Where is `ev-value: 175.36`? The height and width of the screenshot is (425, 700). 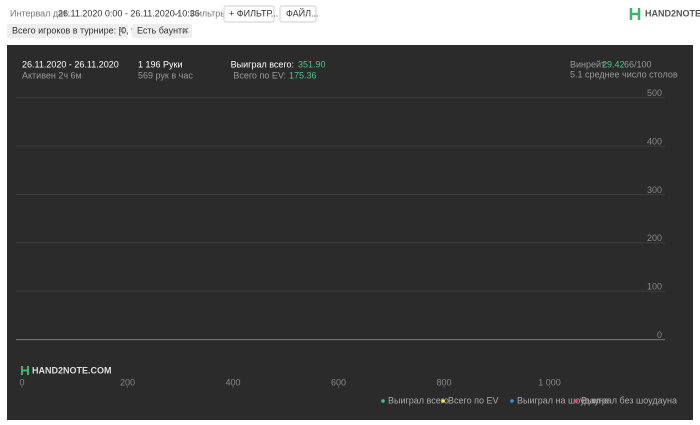
ev-value: 175.36 is located at coordinates (303, 75).